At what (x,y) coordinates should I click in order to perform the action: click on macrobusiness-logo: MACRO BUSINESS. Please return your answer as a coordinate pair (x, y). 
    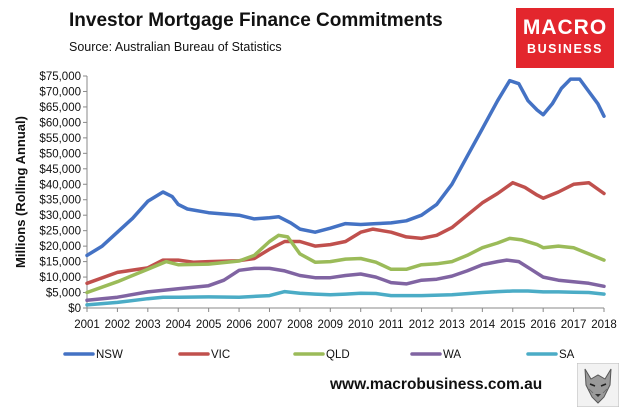
    Looking at the image, I should click on (565, 38).